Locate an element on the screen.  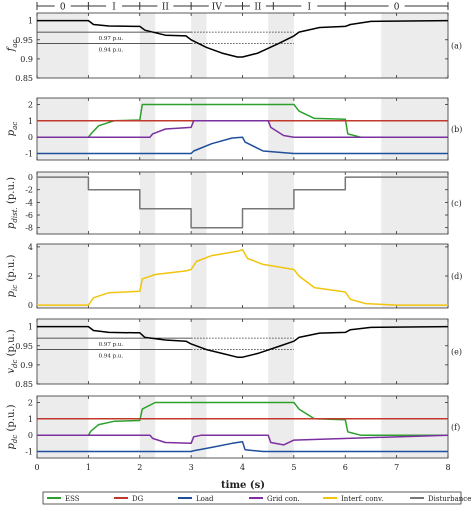
mode-strip: 0 I II IV II I 0 is located at coordinates (242, 7).